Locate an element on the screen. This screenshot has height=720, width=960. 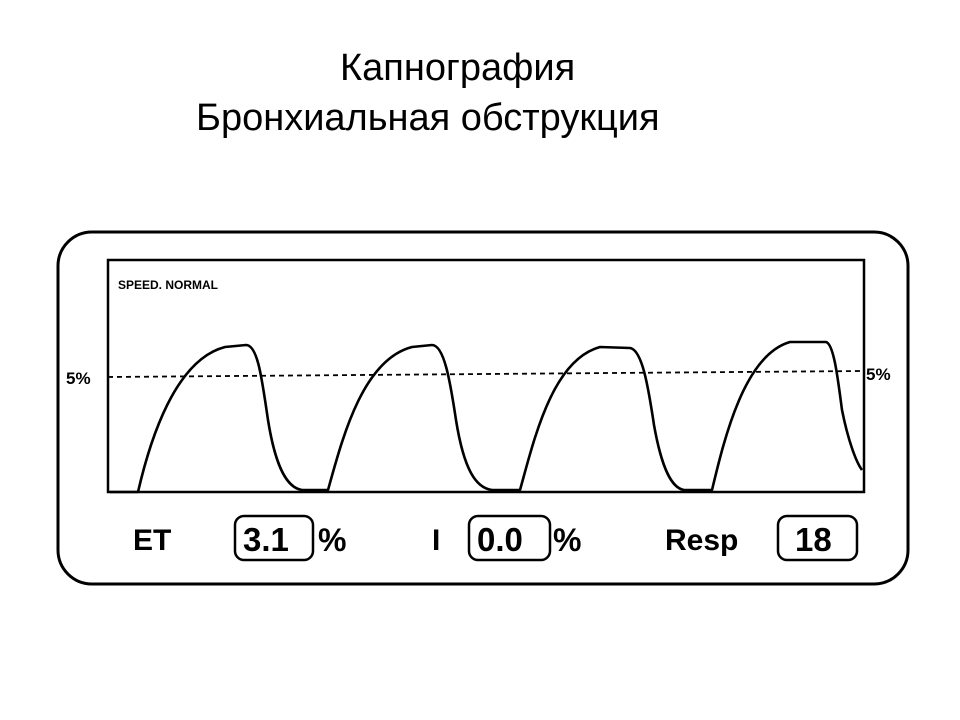
speed-label: SPEED. NORMAL is located at coordinates (168, 285).